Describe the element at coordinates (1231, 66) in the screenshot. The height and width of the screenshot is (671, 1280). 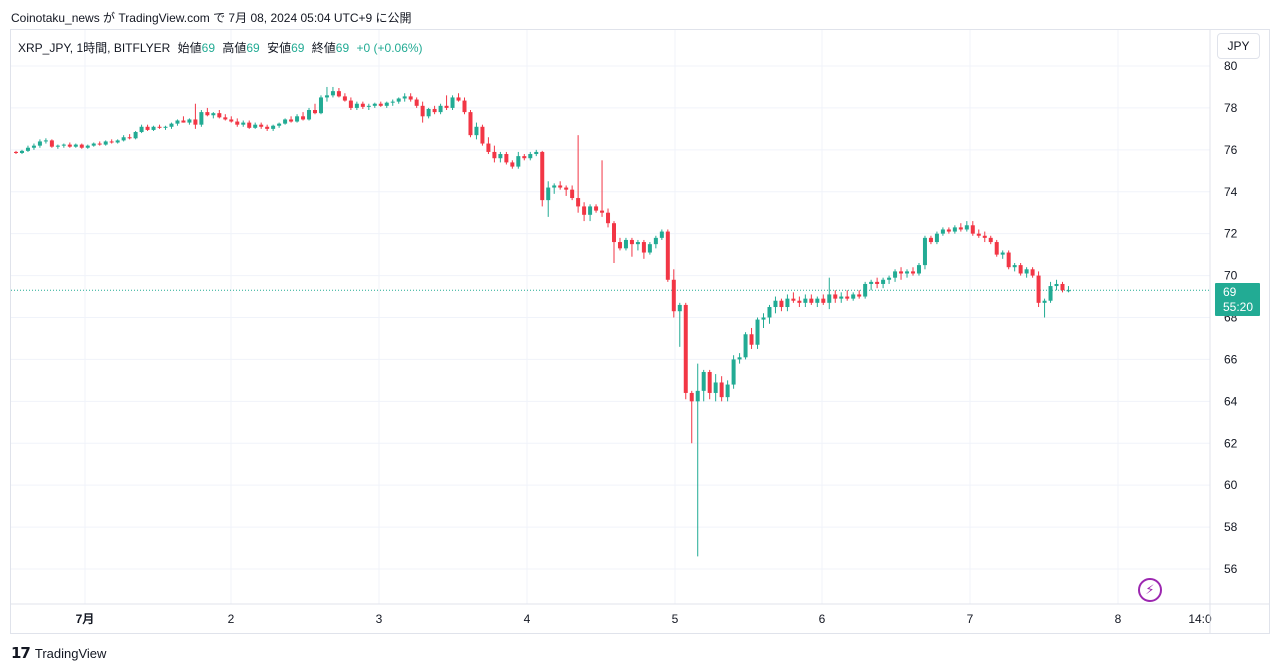
I see `y-tick-label: 80` at that location.